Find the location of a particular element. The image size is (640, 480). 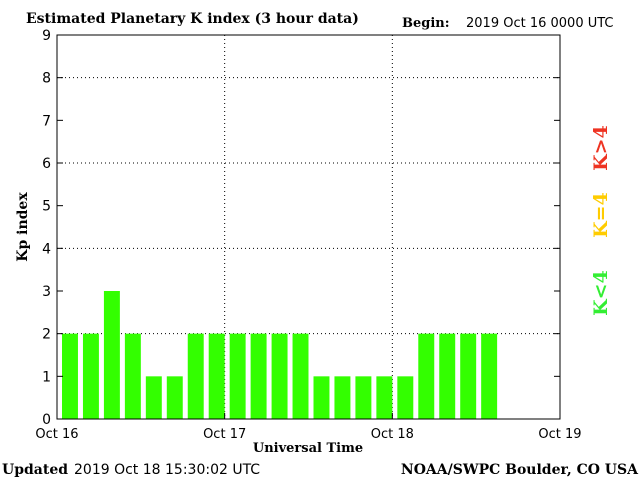

legend-item: K=4 is located at coordinates (601, 215).